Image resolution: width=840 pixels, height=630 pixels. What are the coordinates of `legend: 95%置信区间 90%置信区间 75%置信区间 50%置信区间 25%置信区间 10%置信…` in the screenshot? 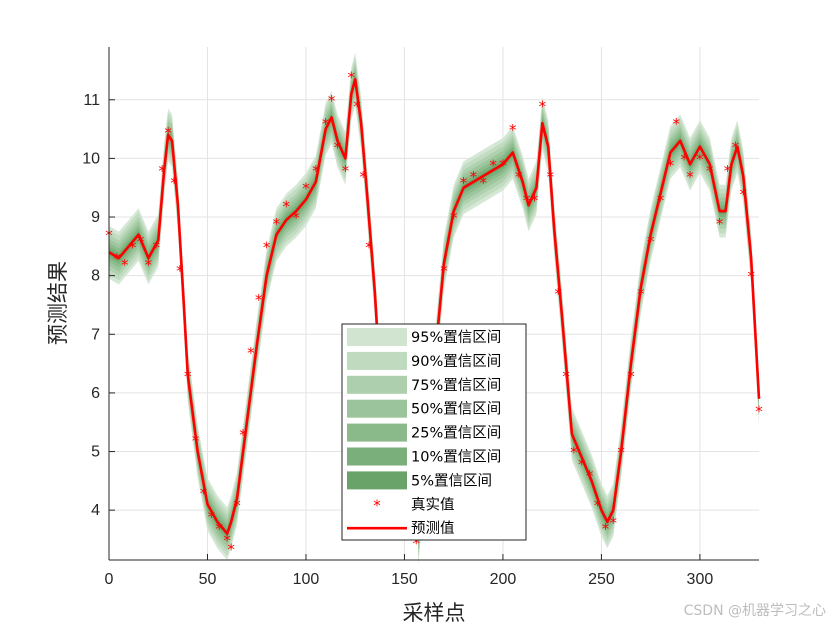 It's located at (434, 432).